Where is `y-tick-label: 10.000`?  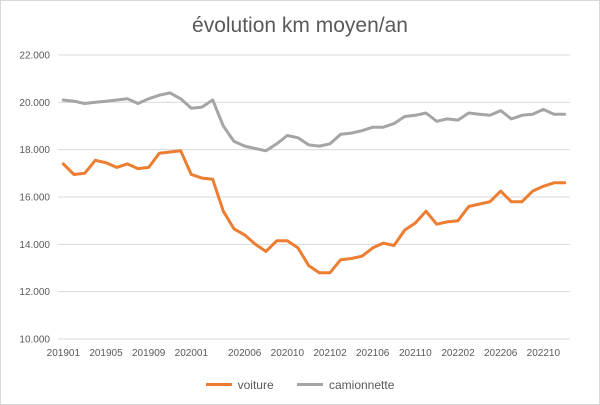 y-tick-label: 10.000 is located at coordinates (34, 340).